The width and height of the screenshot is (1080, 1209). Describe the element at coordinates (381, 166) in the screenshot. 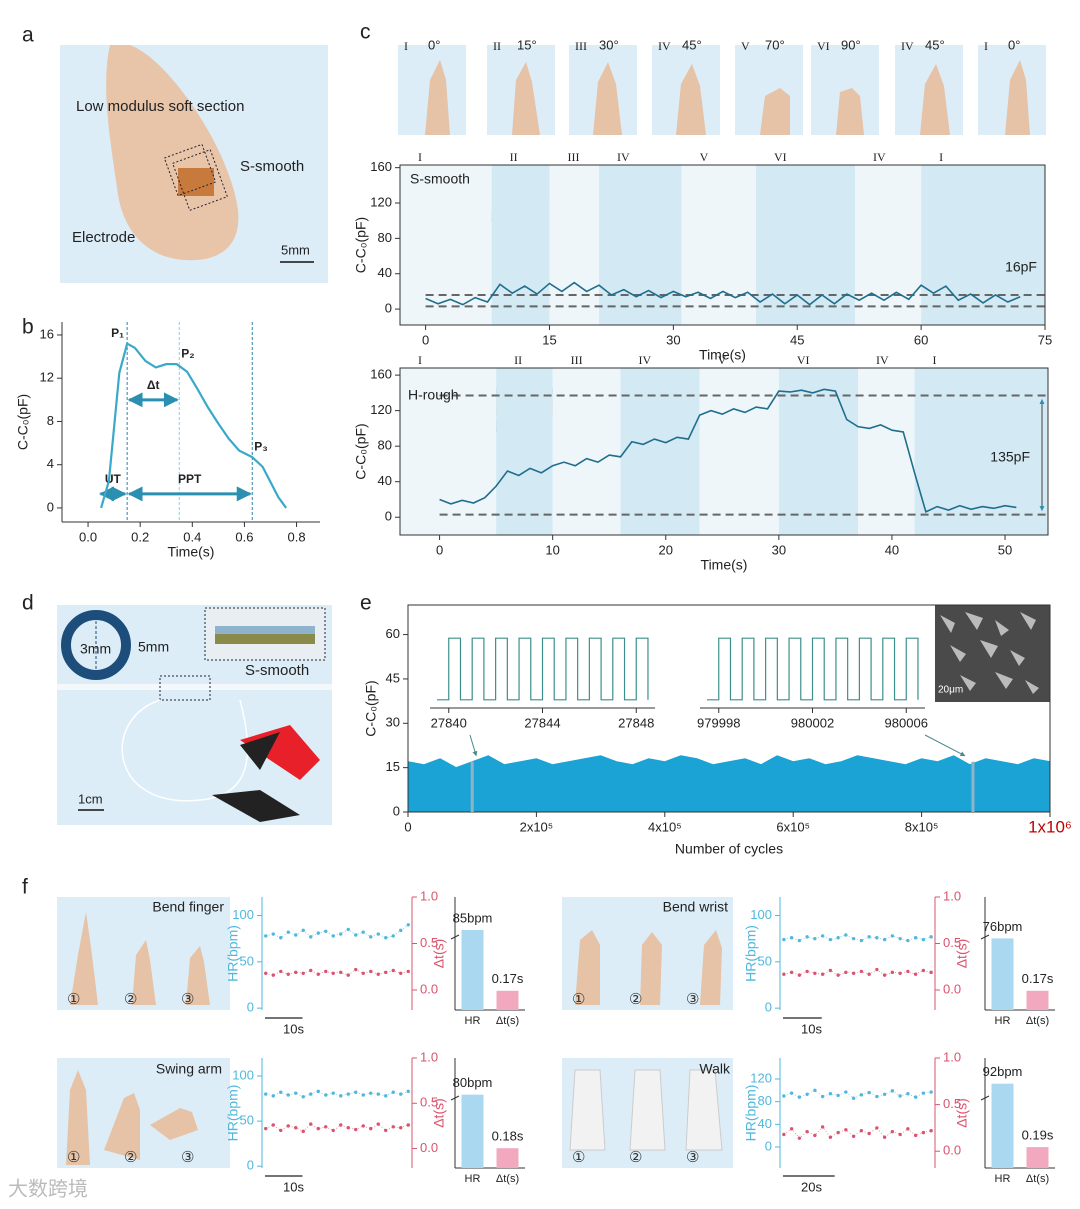

I see `y-tick-label: 160` at that location.